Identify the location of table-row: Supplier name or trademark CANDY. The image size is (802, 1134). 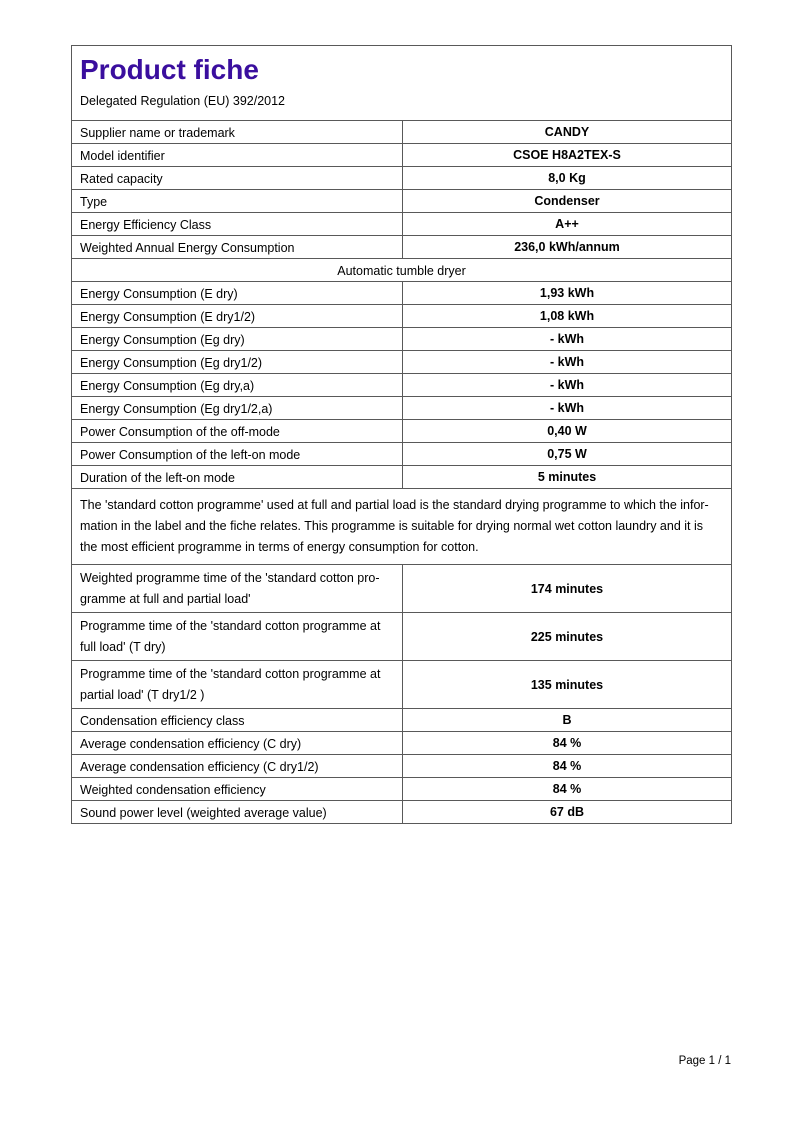
(401, 131).